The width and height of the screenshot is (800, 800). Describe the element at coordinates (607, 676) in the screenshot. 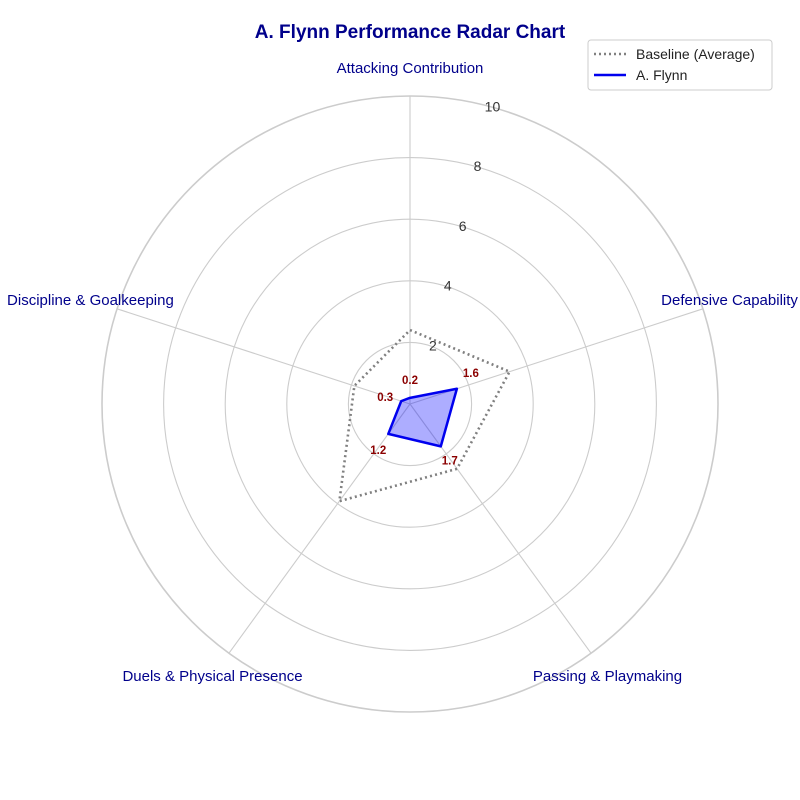

I see `axis-label-2: Passing & Playmaking` at that location.